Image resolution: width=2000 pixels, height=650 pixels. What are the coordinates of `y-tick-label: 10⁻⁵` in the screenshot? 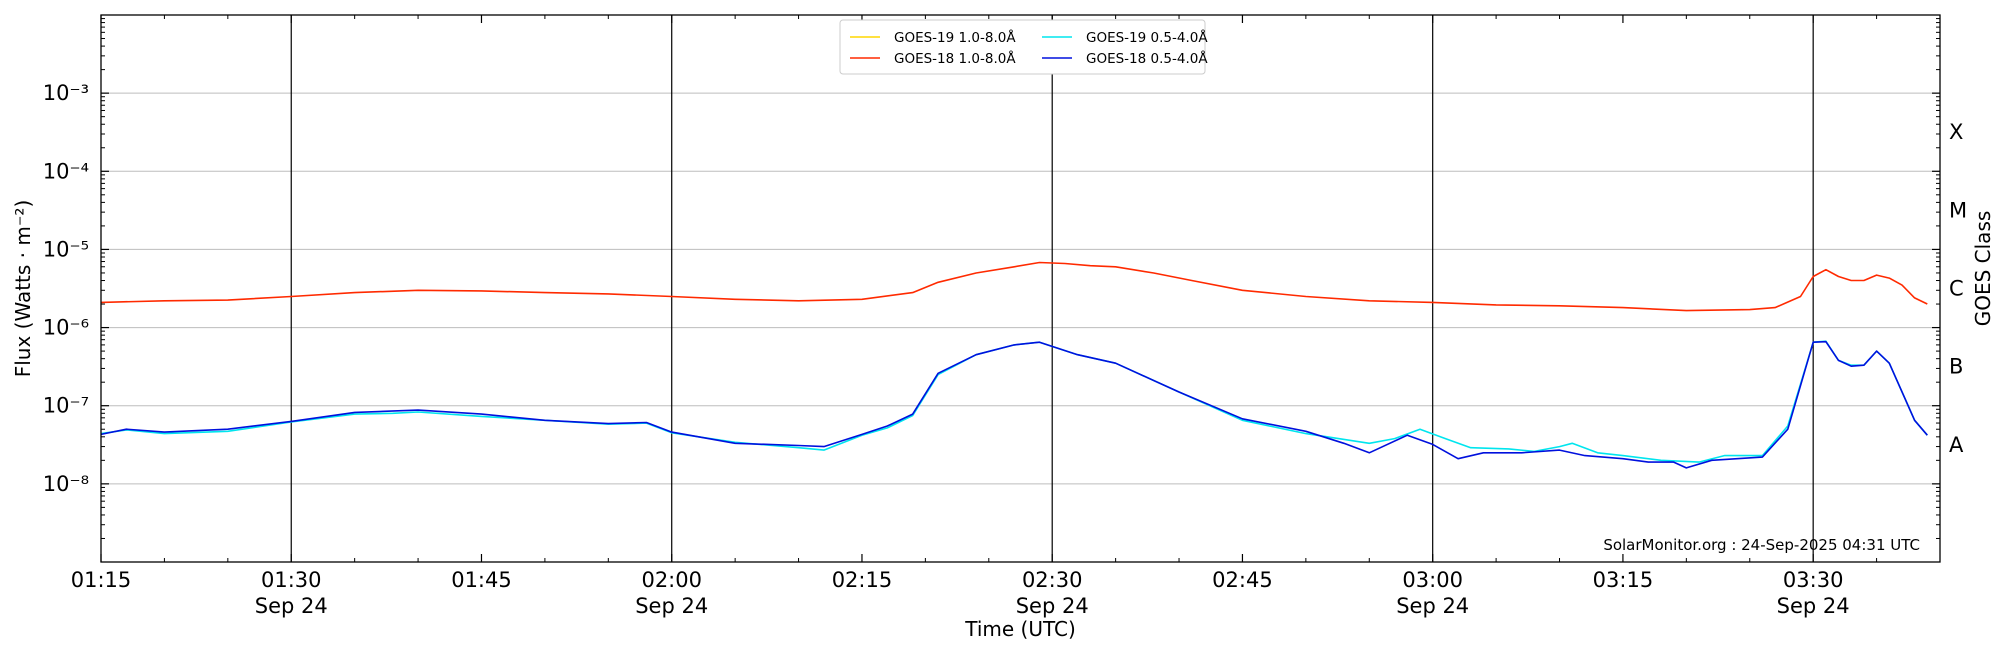 It's located at (66, 249).